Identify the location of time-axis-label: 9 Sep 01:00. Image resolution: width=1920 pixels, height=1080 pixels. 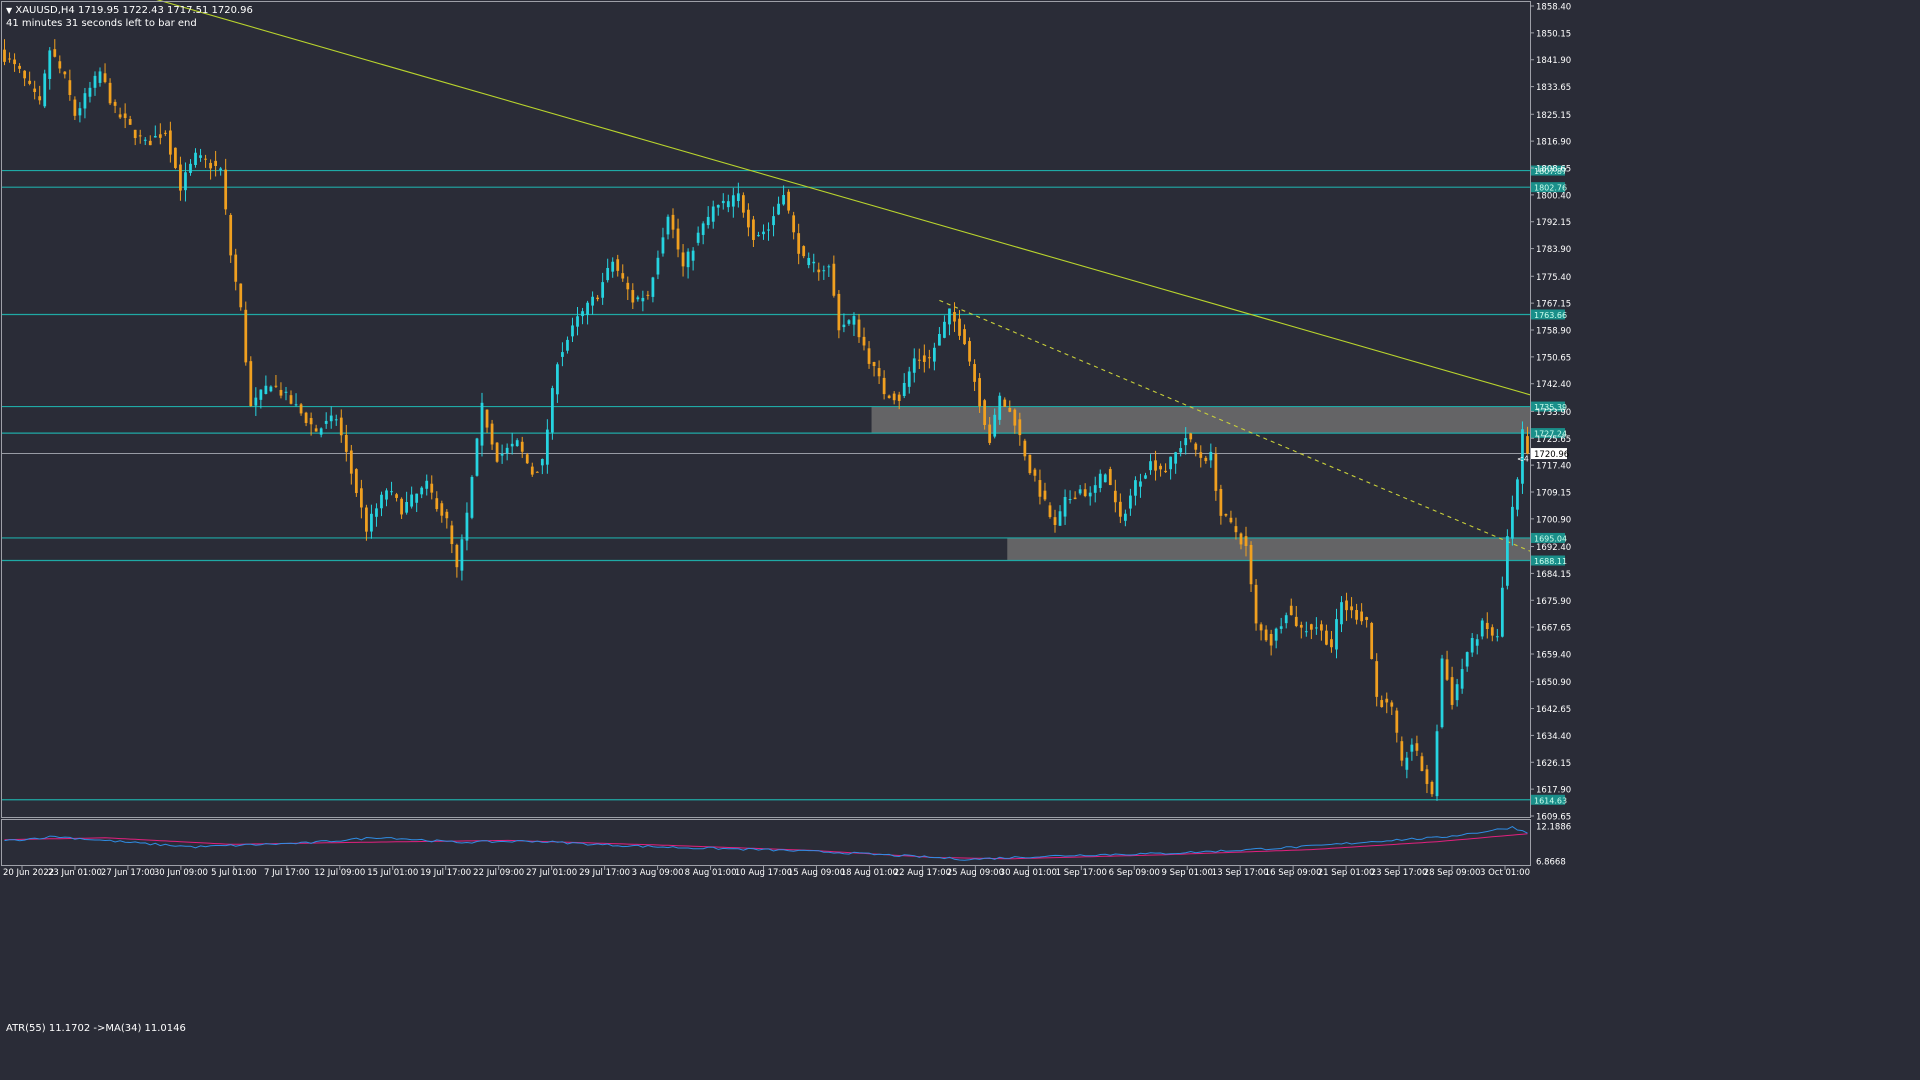
(1187, 873).